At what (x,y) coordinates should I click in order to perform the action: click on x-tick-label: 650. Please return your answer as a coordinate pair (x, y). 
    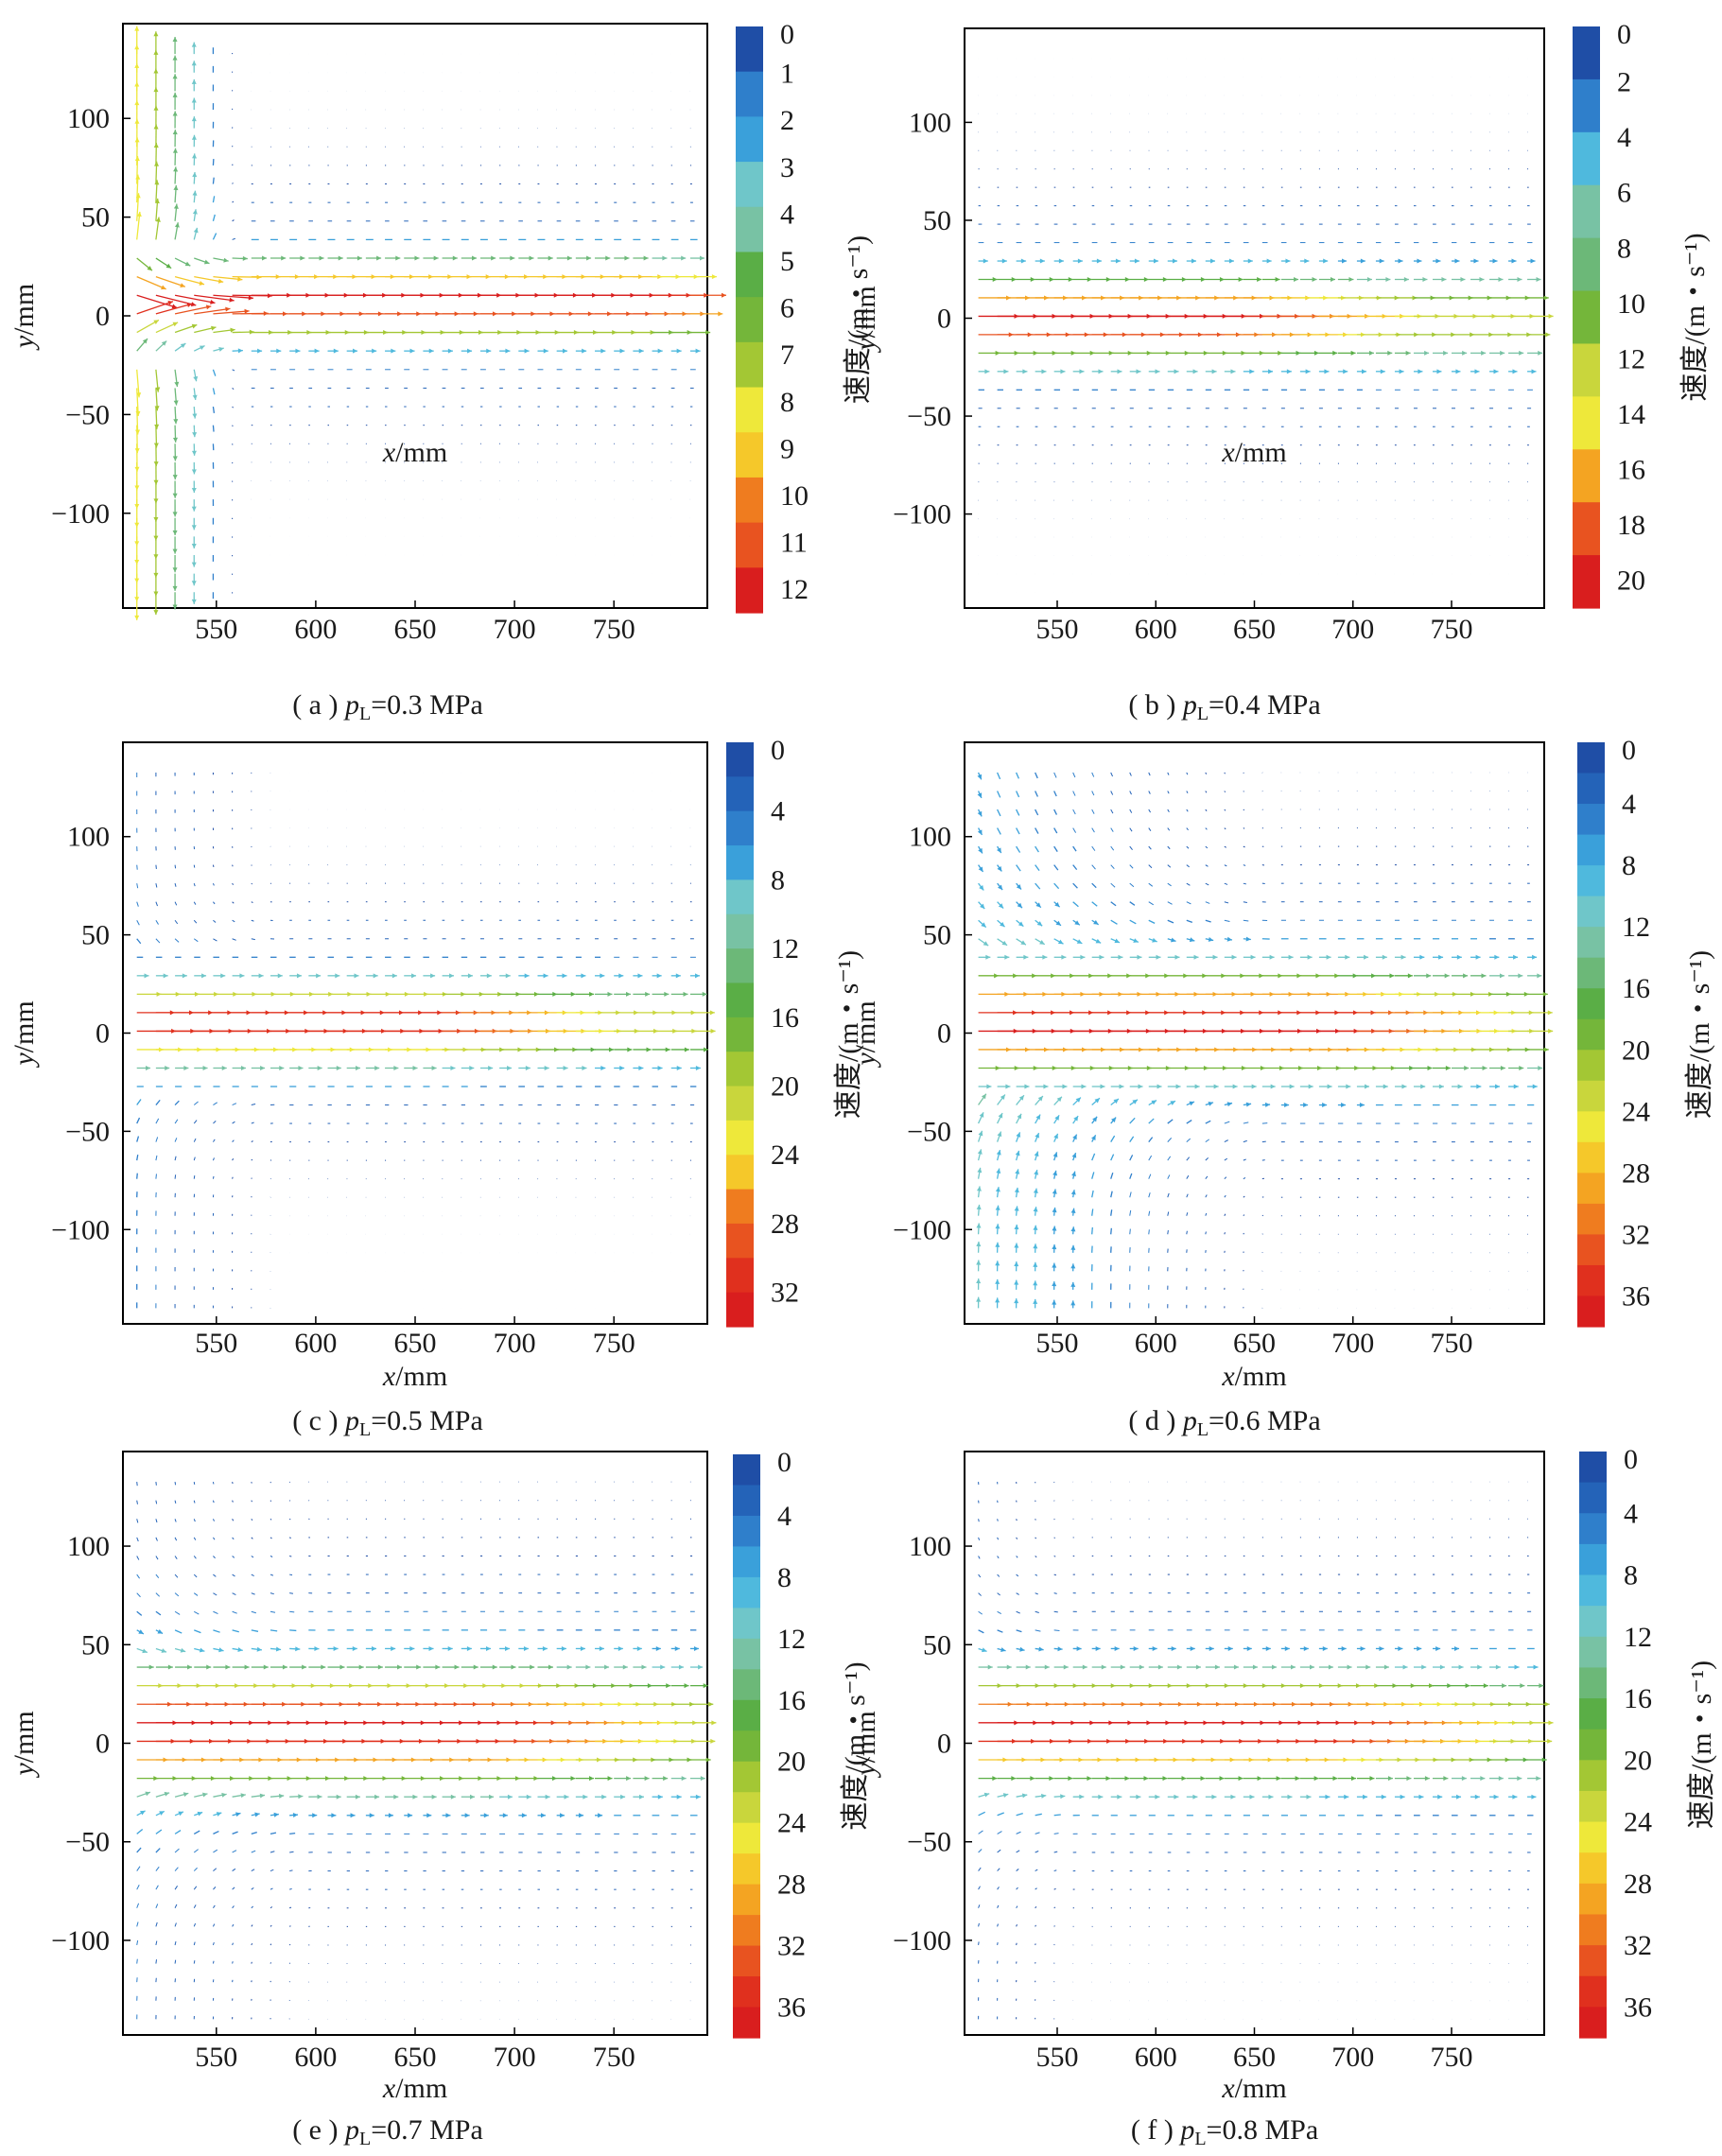
    Looking at the image, I should click on (416, 629).